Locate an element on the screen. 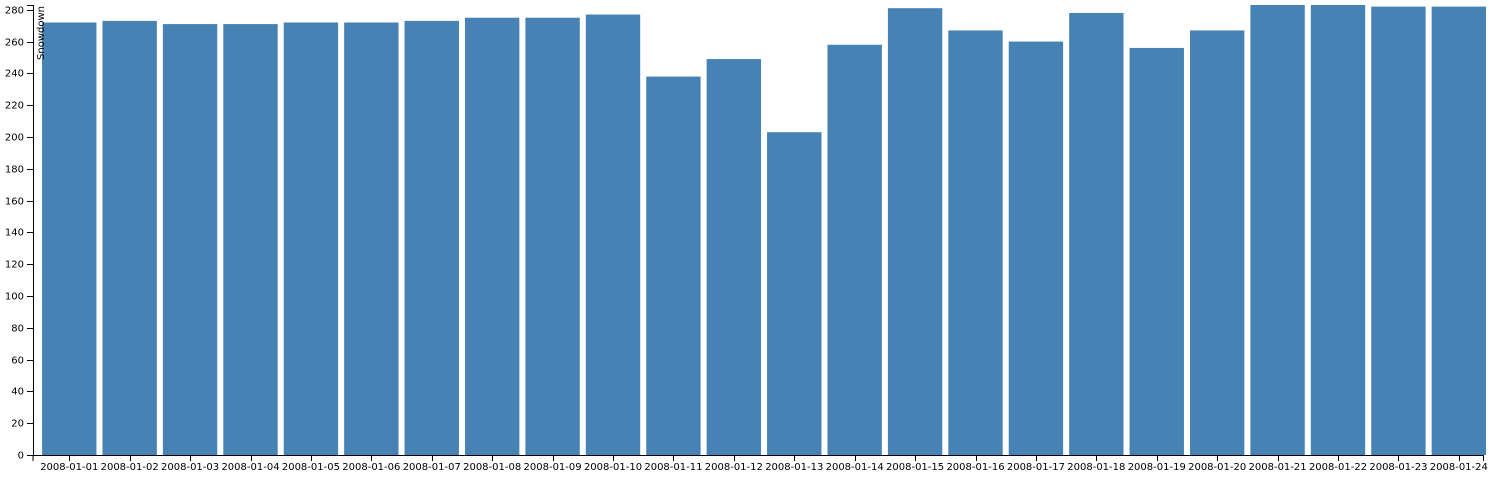 This screenshot has height=478, width=1490. y-tick-label: 140 is located at coordinates (14, 233).